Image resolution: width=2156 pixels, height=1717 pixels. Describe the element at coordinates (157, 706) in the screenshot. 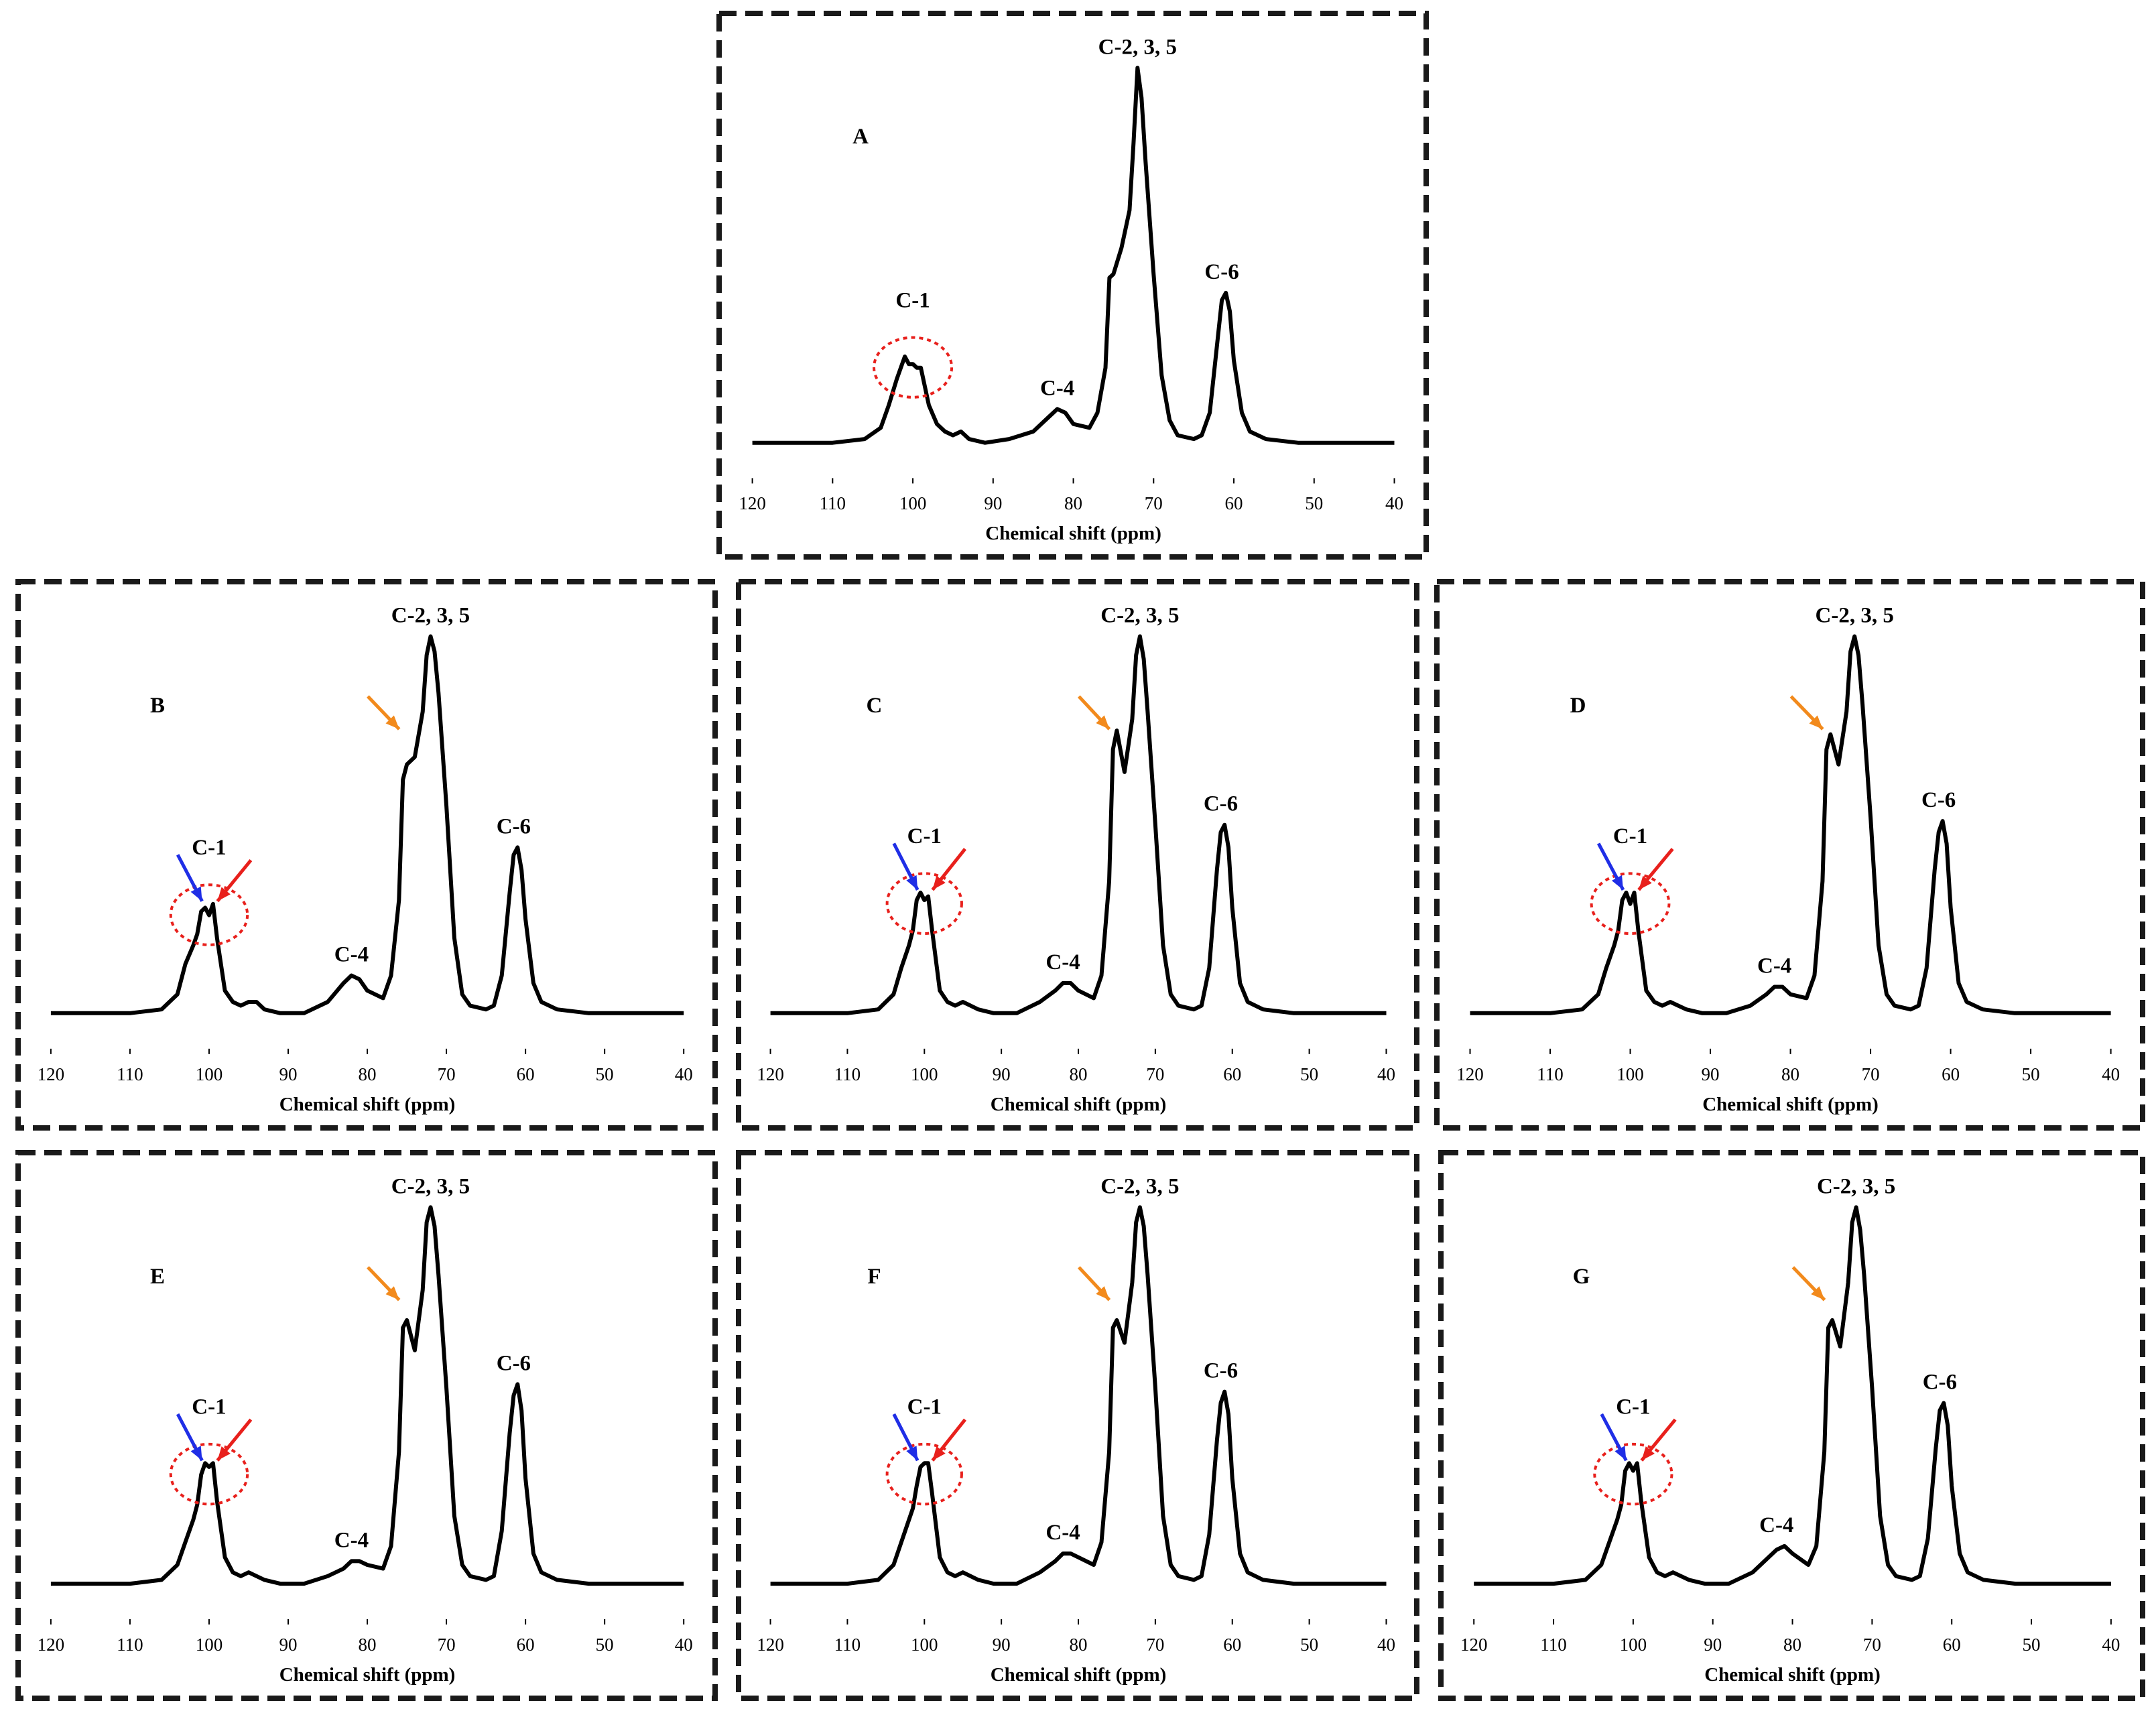

I see `panel-letter: B` at that location.